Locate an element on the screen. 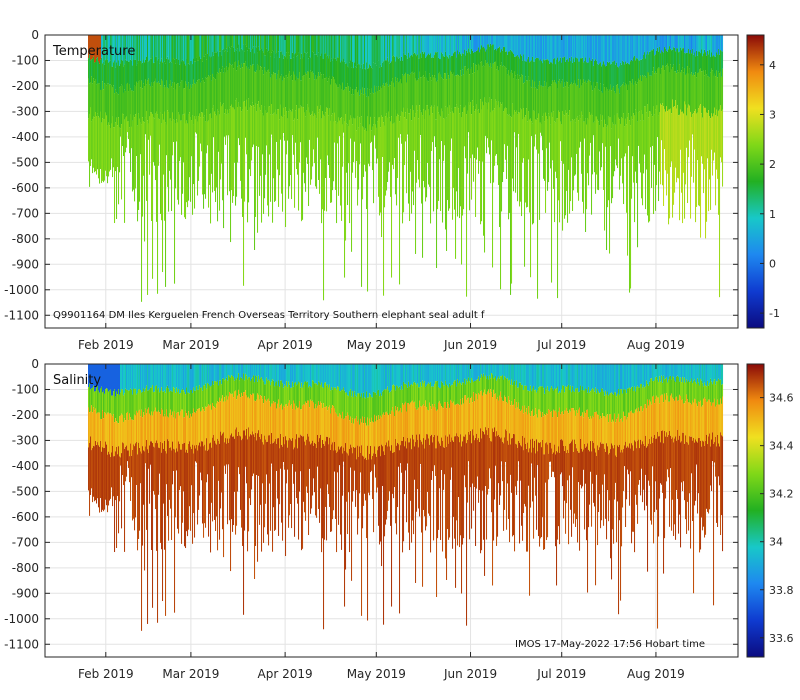 This screenshot has height=700, width=800. x-tick-label: Jun 2019 is located at coordinates (470, 345).